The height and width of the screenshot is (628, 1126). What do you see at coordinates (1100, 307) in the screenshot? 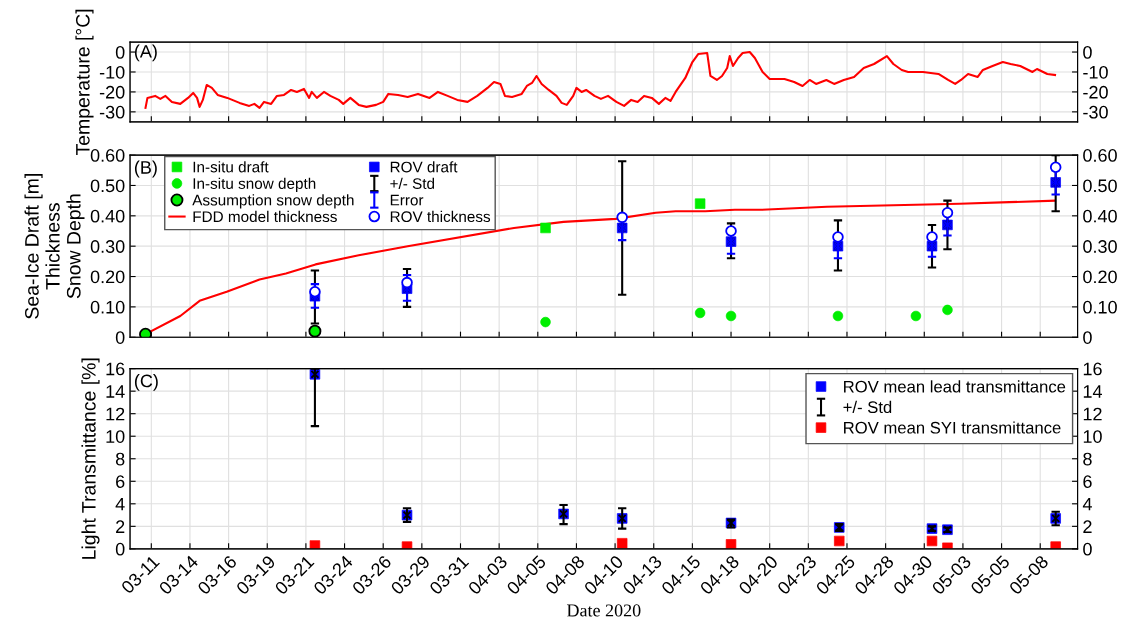
I see `y2-tick-label: 0.10` at bounding box center [1100, 307].